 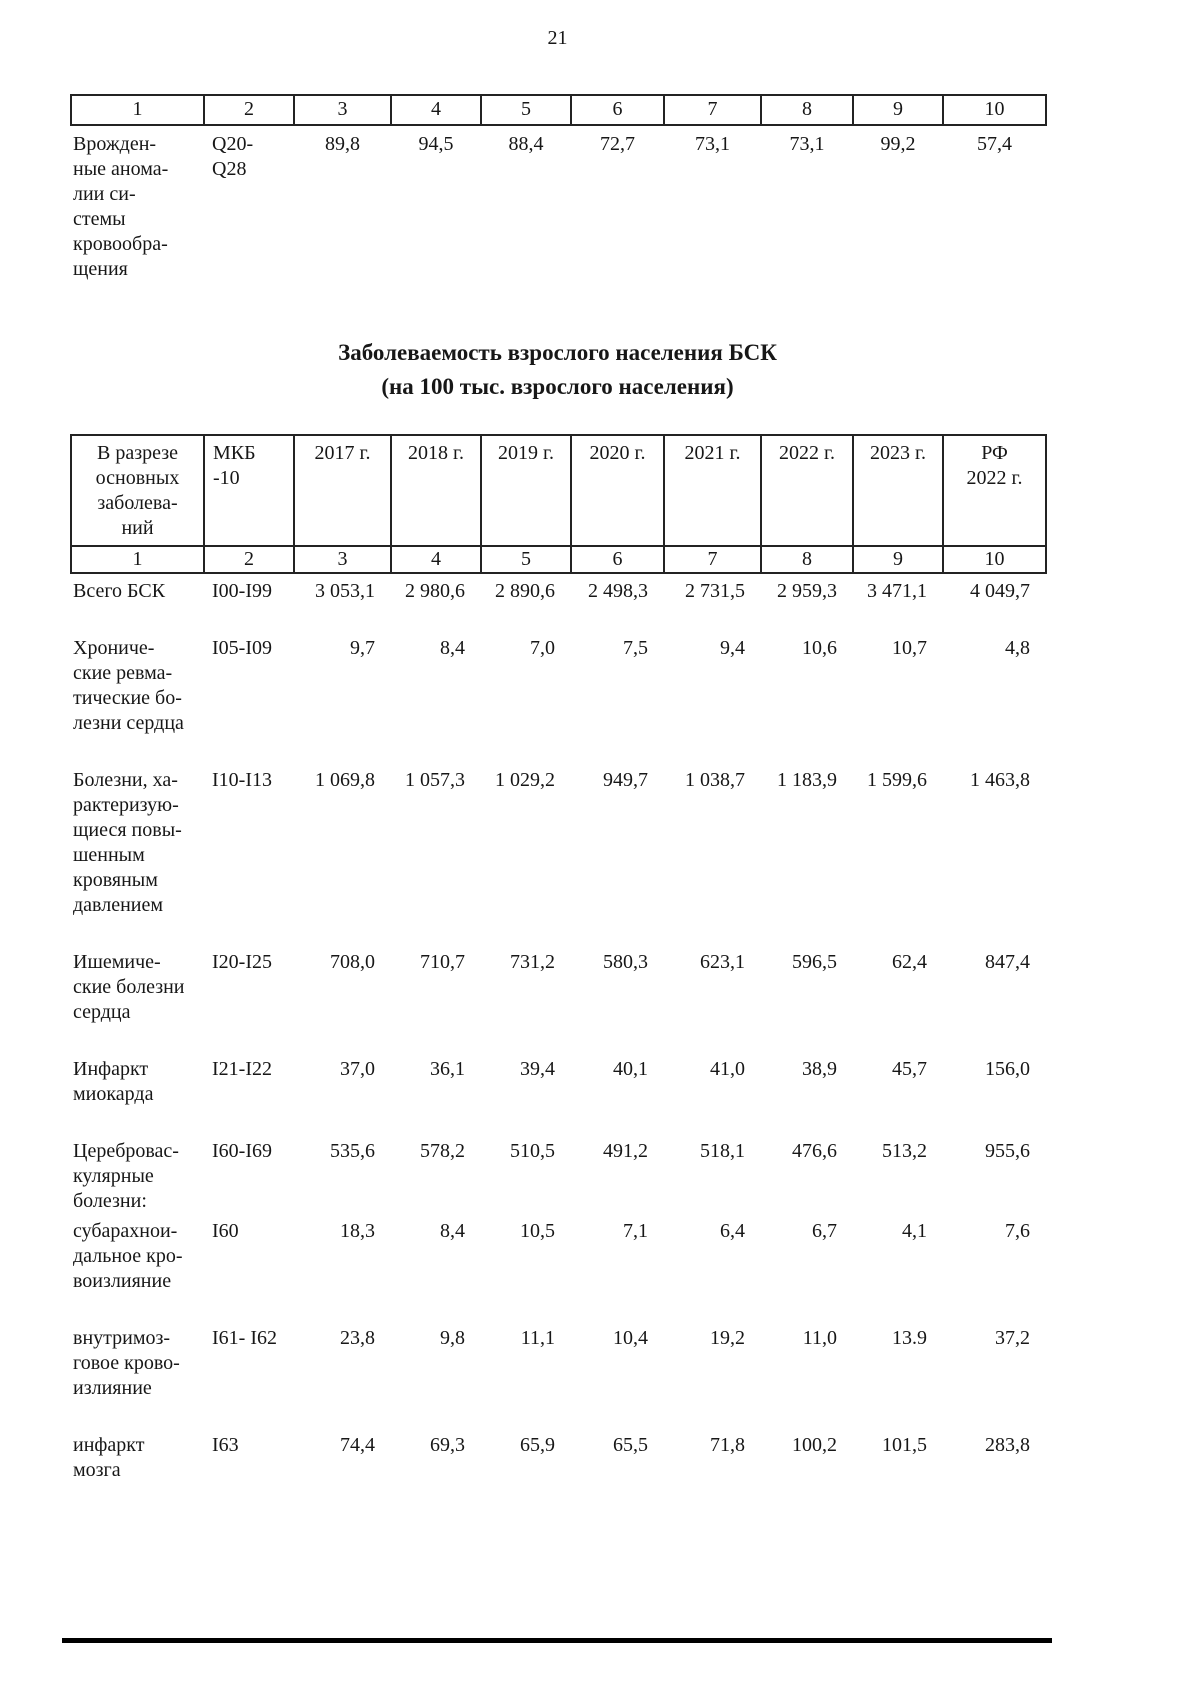 What do you see at coordinates (537, 1338) in the screenshot?
I see `value-cell: 11,1` at bounding box center [537, 1338].